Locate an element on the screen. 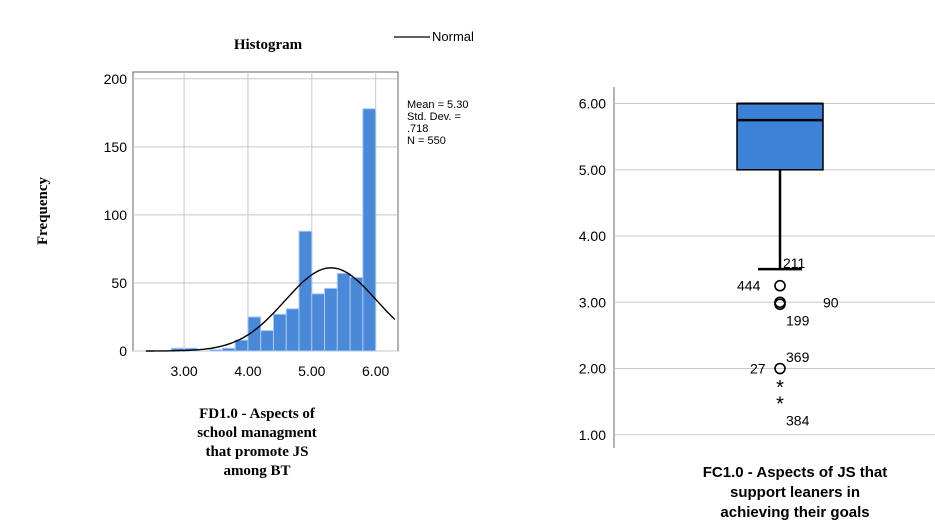  histogram-y-tick-labels: 0 50 100 150 200 is located at coordinates (116, 215).